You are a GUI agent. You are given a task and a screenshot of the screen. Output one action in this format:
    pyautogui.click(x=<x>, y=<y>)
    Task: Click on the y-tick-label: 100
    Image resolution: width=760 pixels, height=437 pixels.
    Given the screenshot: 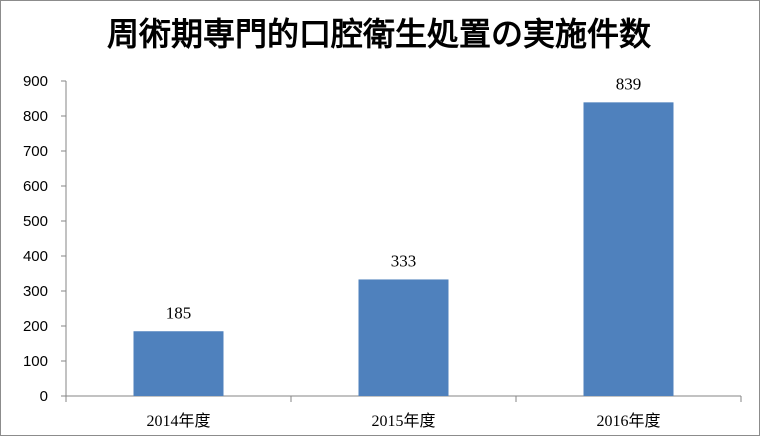 What is the action you would take?
    pyautogui.click(x=35, y=361)
    